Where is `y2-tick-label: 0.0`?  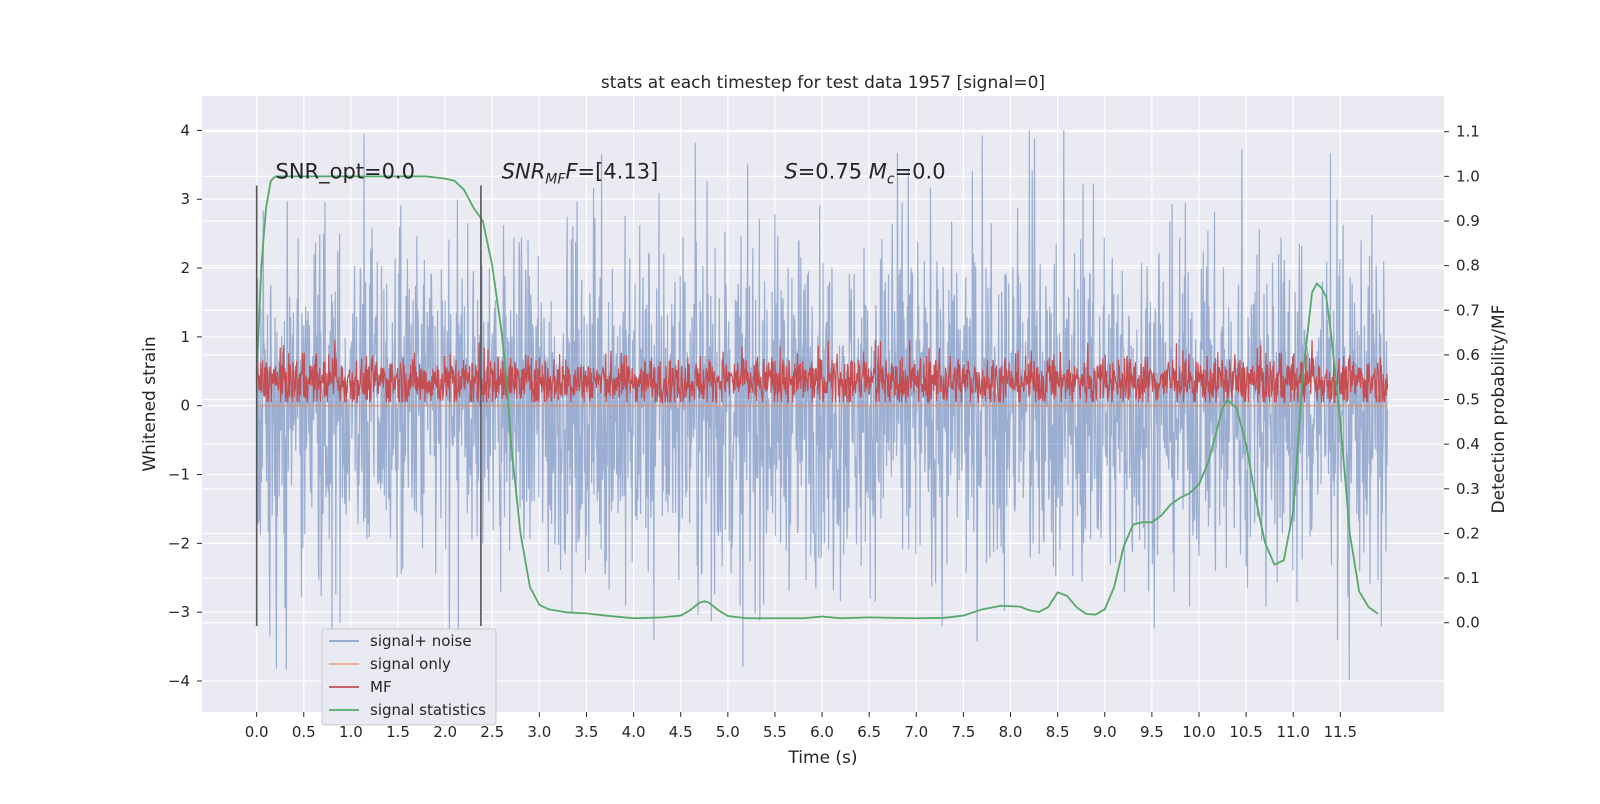
y2-tick-label: 0.0 is located at coordinates (1468, 623).